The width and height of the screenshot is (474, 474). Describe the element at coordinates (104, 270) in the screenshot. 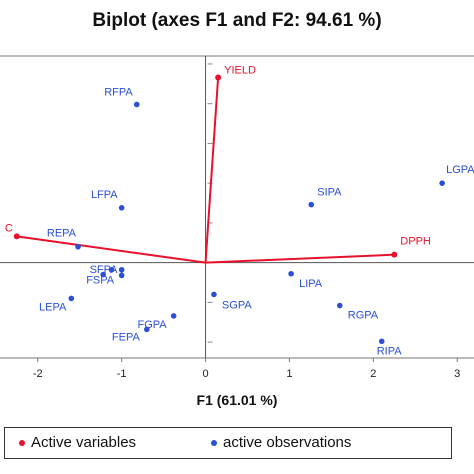

I see `observation-label: SFPA` at that location.